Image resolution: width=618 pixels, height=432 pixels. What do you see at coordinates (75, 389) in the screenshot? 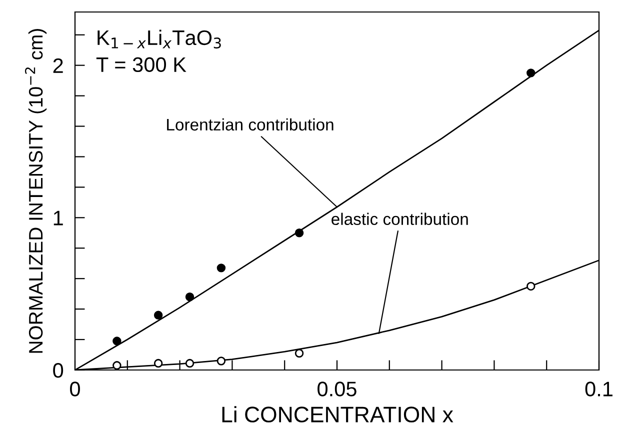
I see `x-tick-label: 0` at bounding box center [75, 389].